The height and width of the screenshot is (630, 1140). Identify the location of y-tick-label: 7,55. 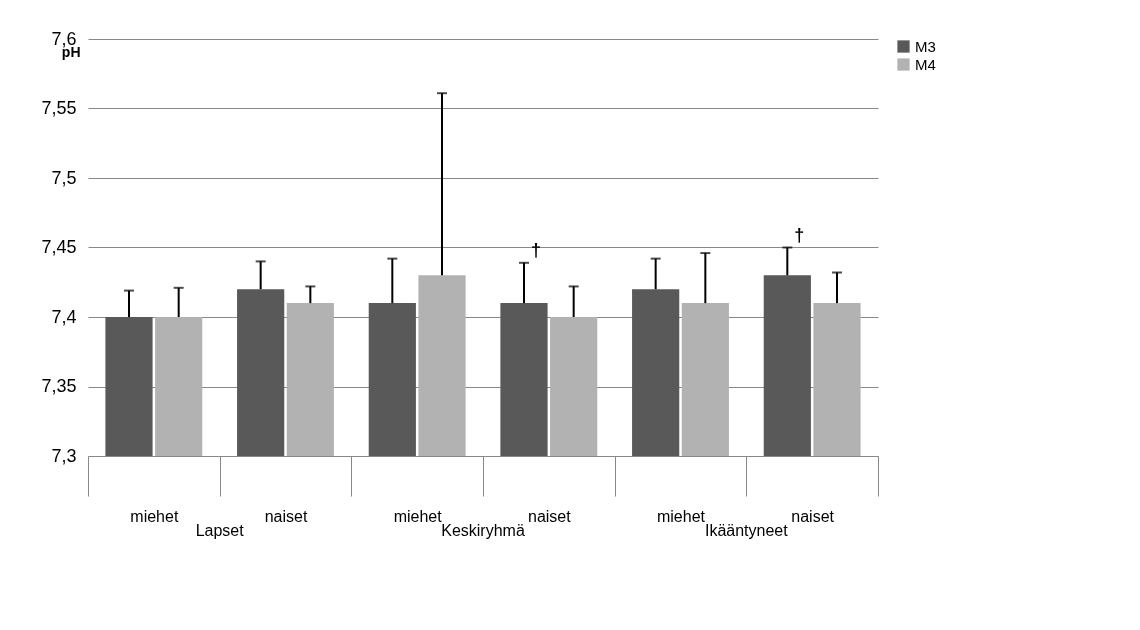
(59, 108).